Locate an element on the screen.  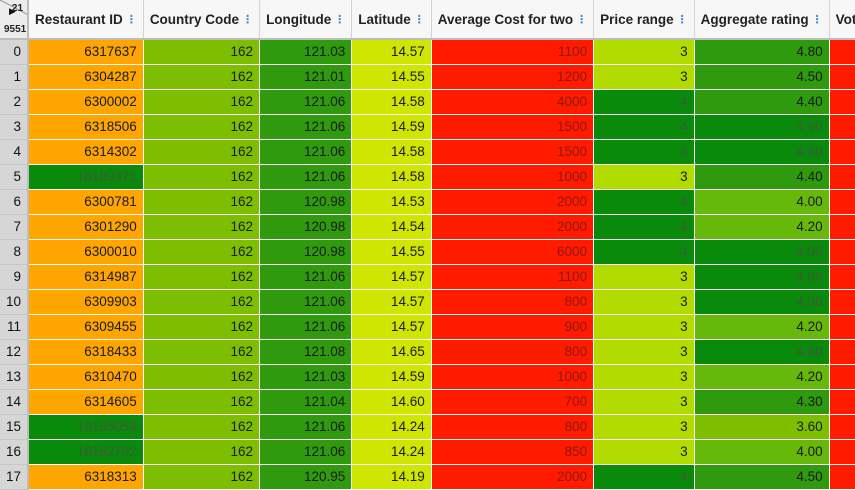
table-cell: 6000 is located at coordinates (513, 252).